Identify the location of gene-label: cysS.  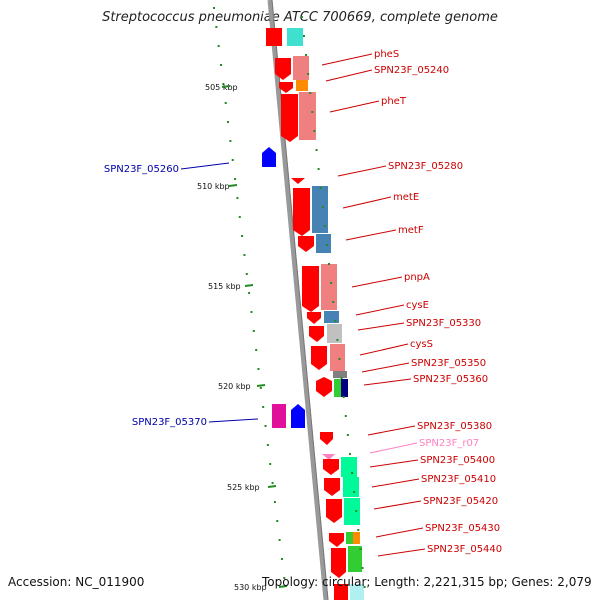
(421, 344).